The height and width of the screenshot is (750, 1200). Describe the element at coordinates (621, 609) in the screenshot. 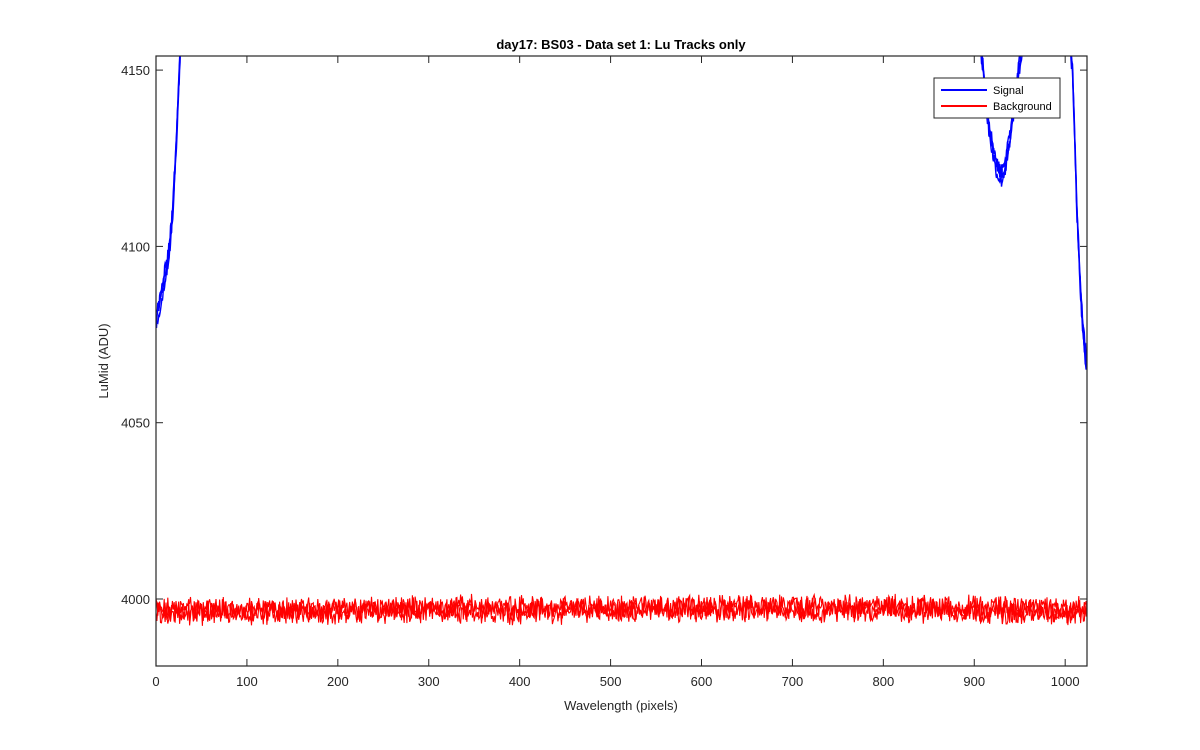

I see `series-background-line` at that location.